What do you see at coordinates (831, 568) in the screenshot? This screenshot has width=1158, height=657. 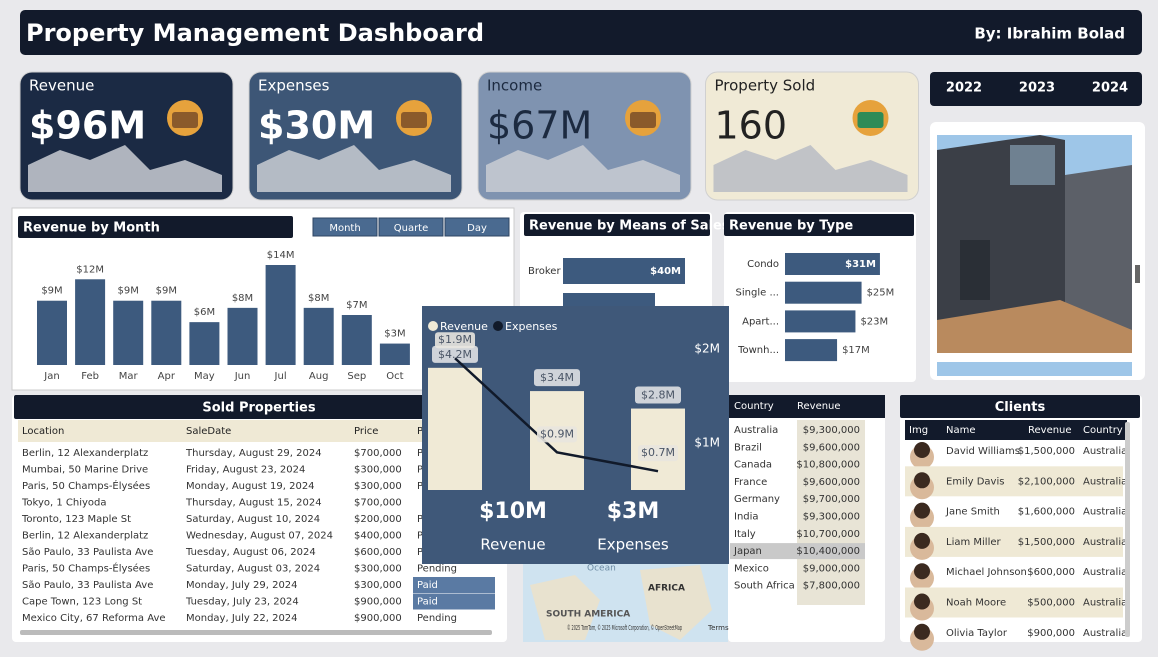 I see `table-cell: $9,000,000` at bounding box center [831, 568].